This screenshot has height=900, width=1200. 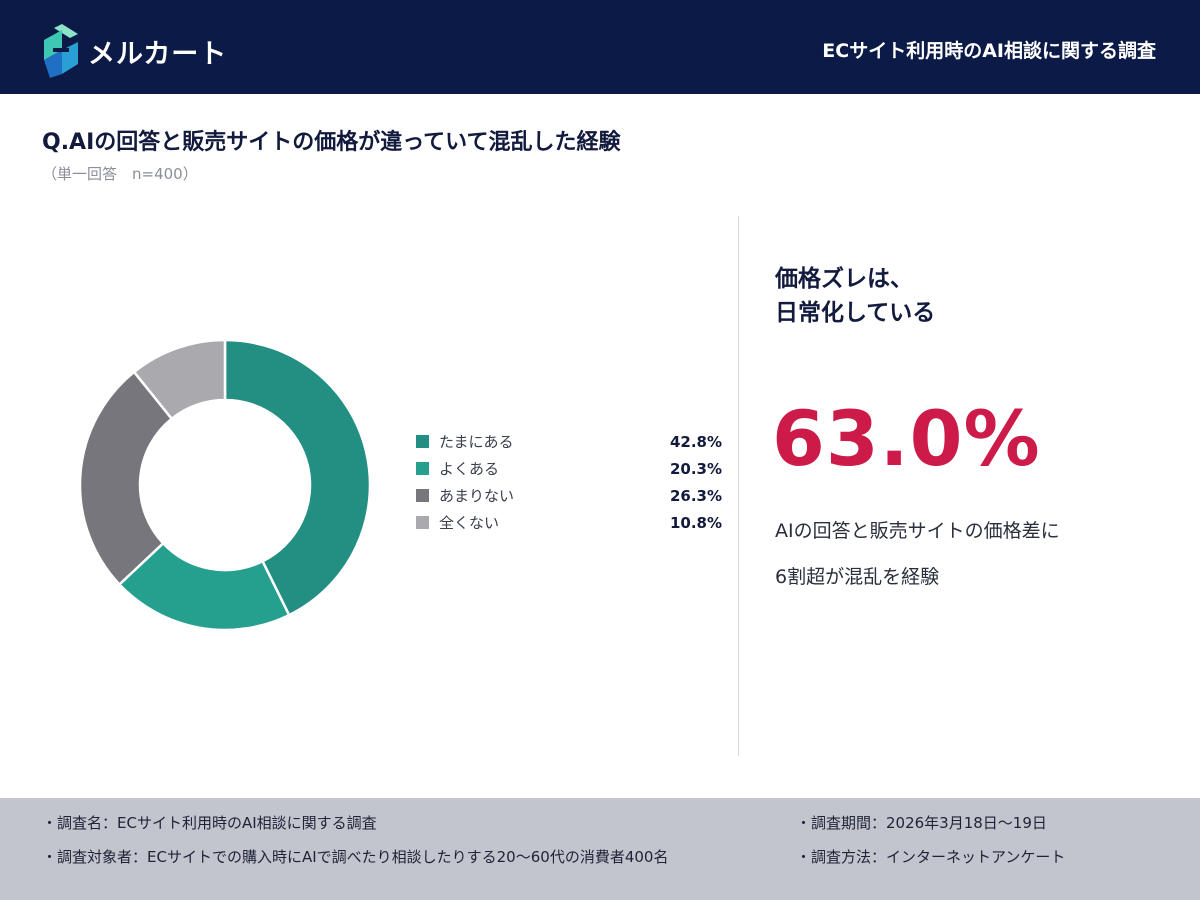 What do you see at coordinates (695, 468) in the screenshot?
I see `legend-value: 20.3%` at bounding box center [695, 468].